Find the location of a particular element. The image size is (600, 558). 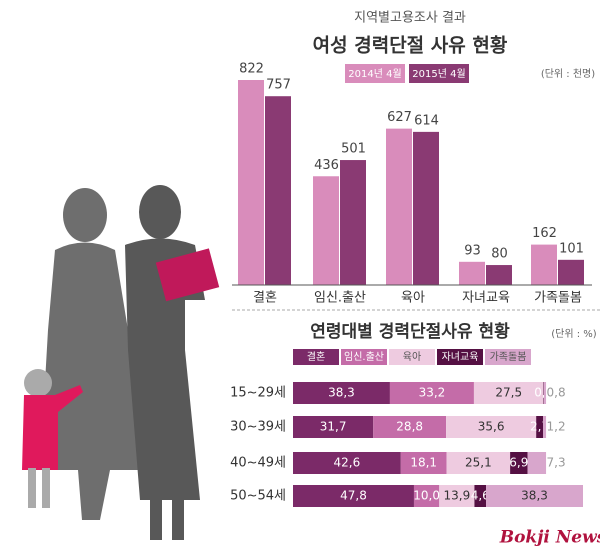

value-label: 27,5 is located at coordinates (508, 393).